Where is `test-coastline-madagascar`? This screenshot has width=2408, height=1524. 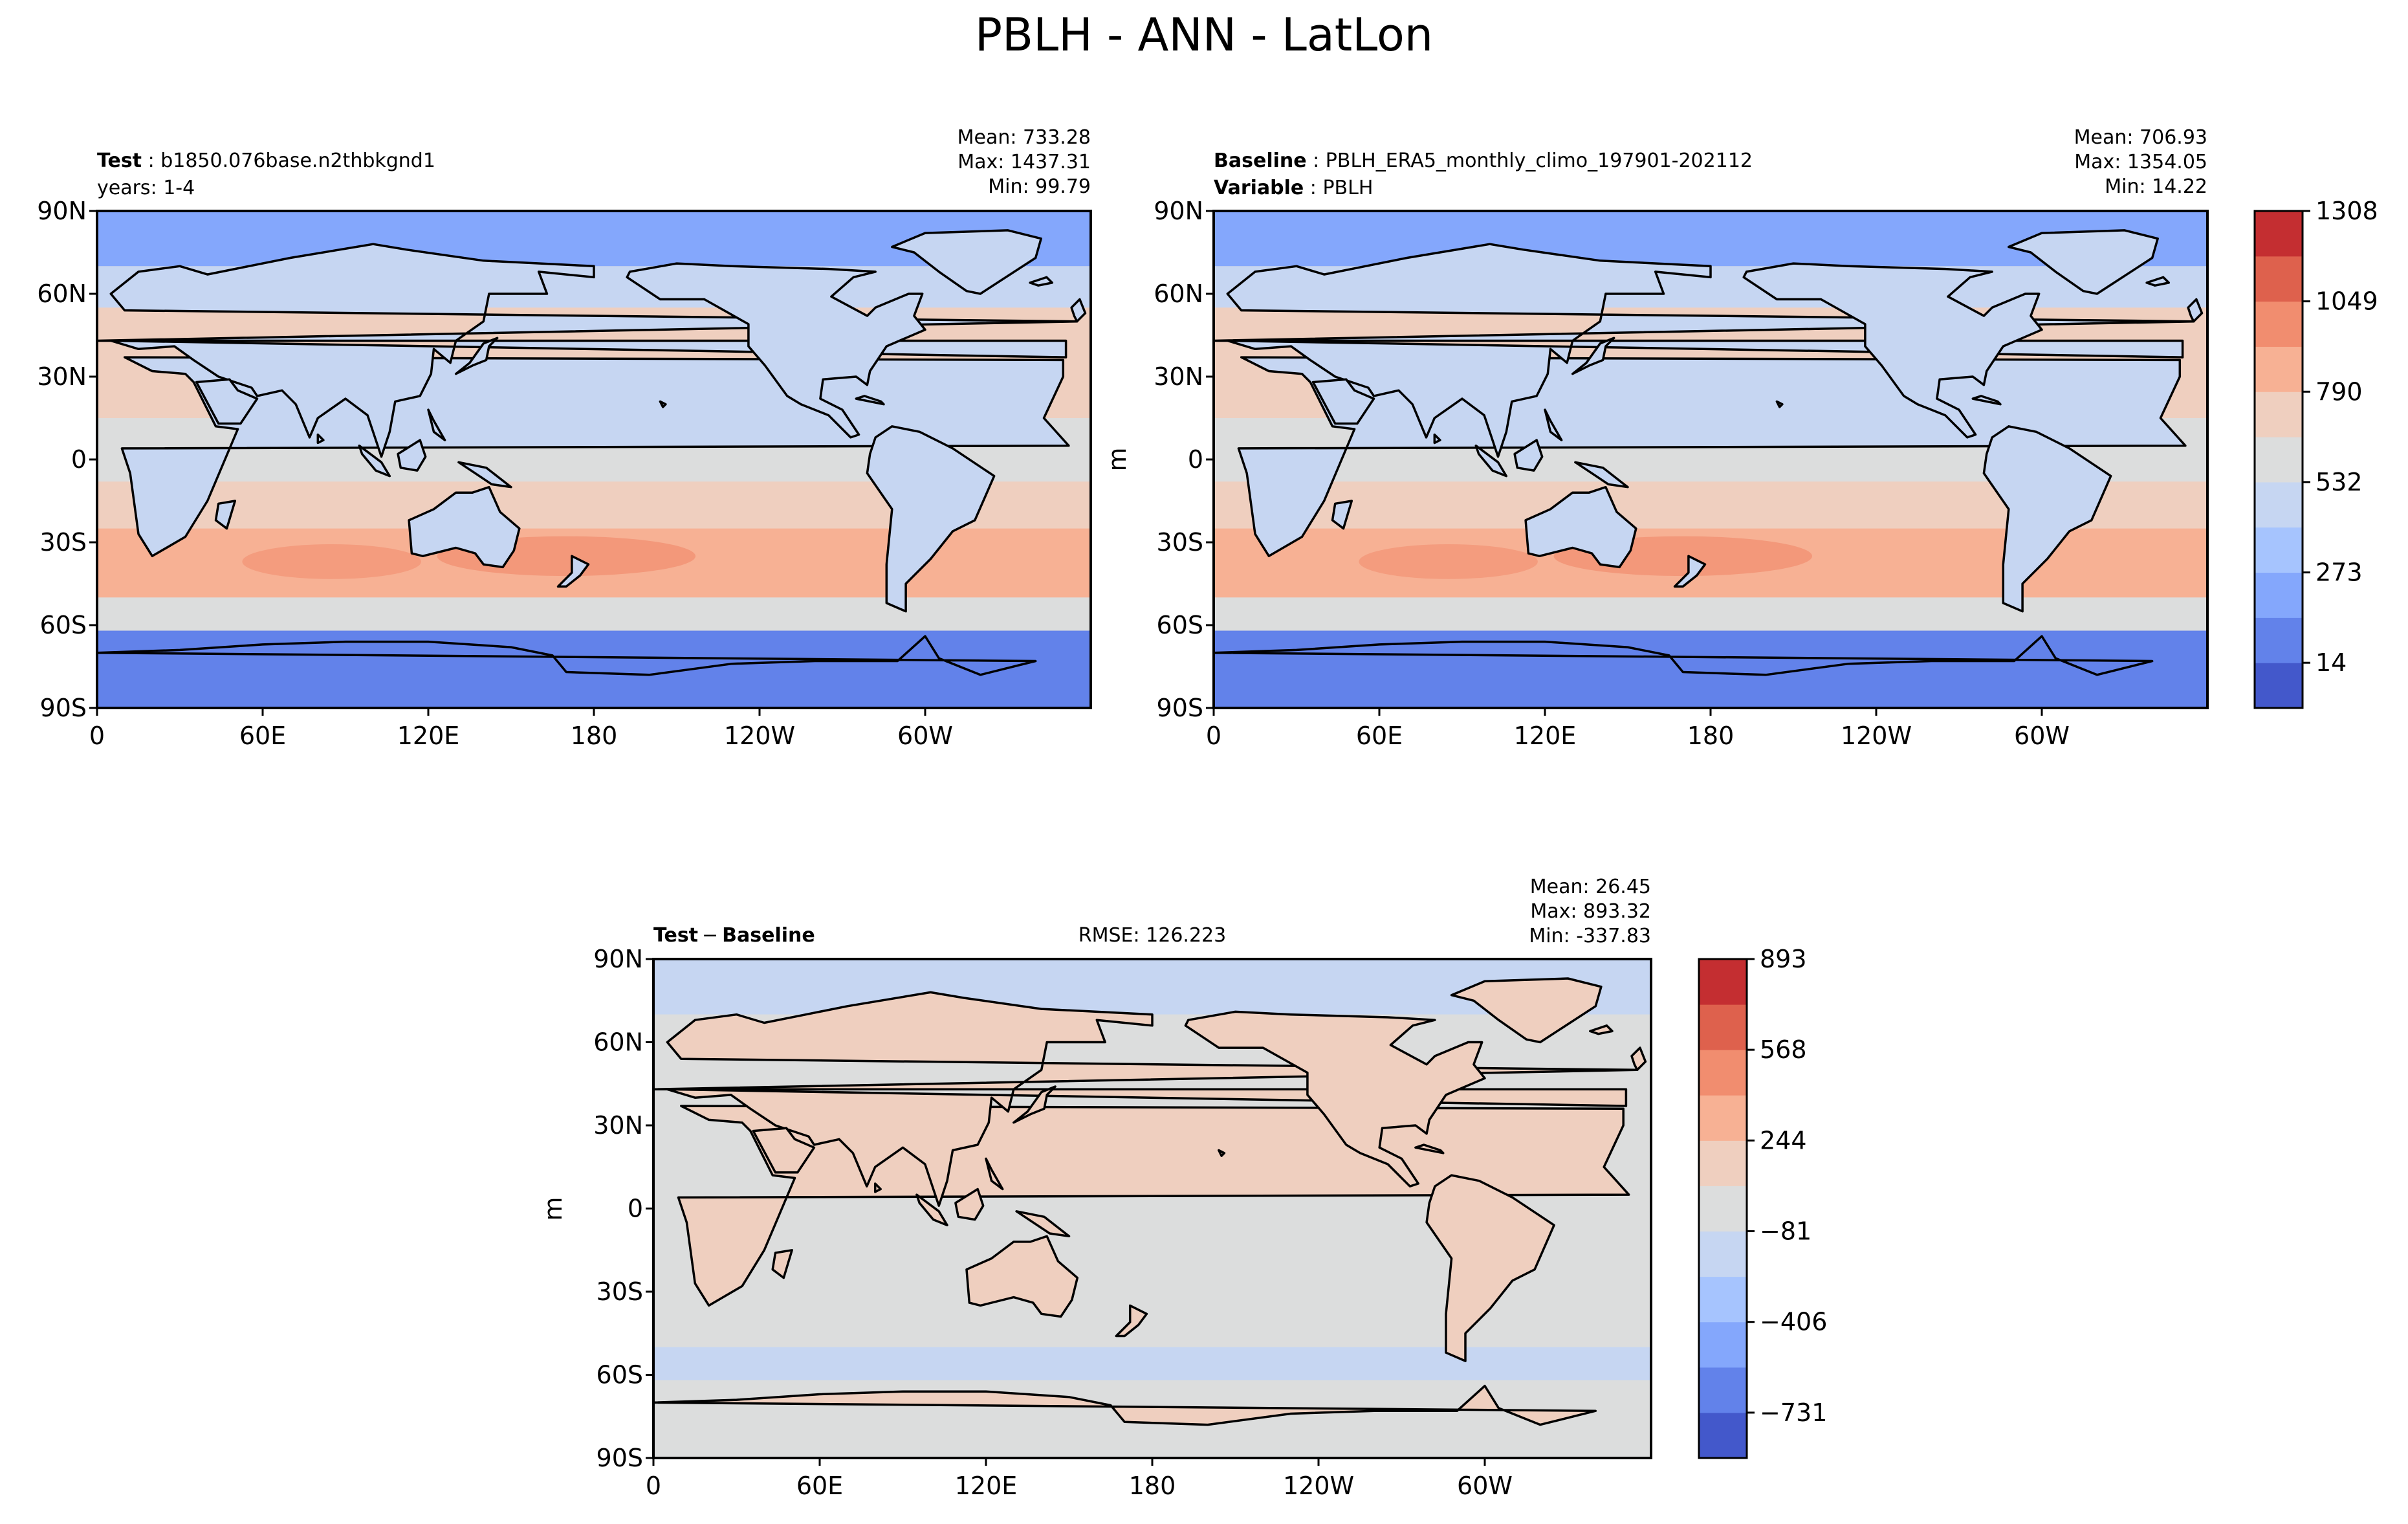 test-coastline-madagascar is located at coordinates (226, 515).